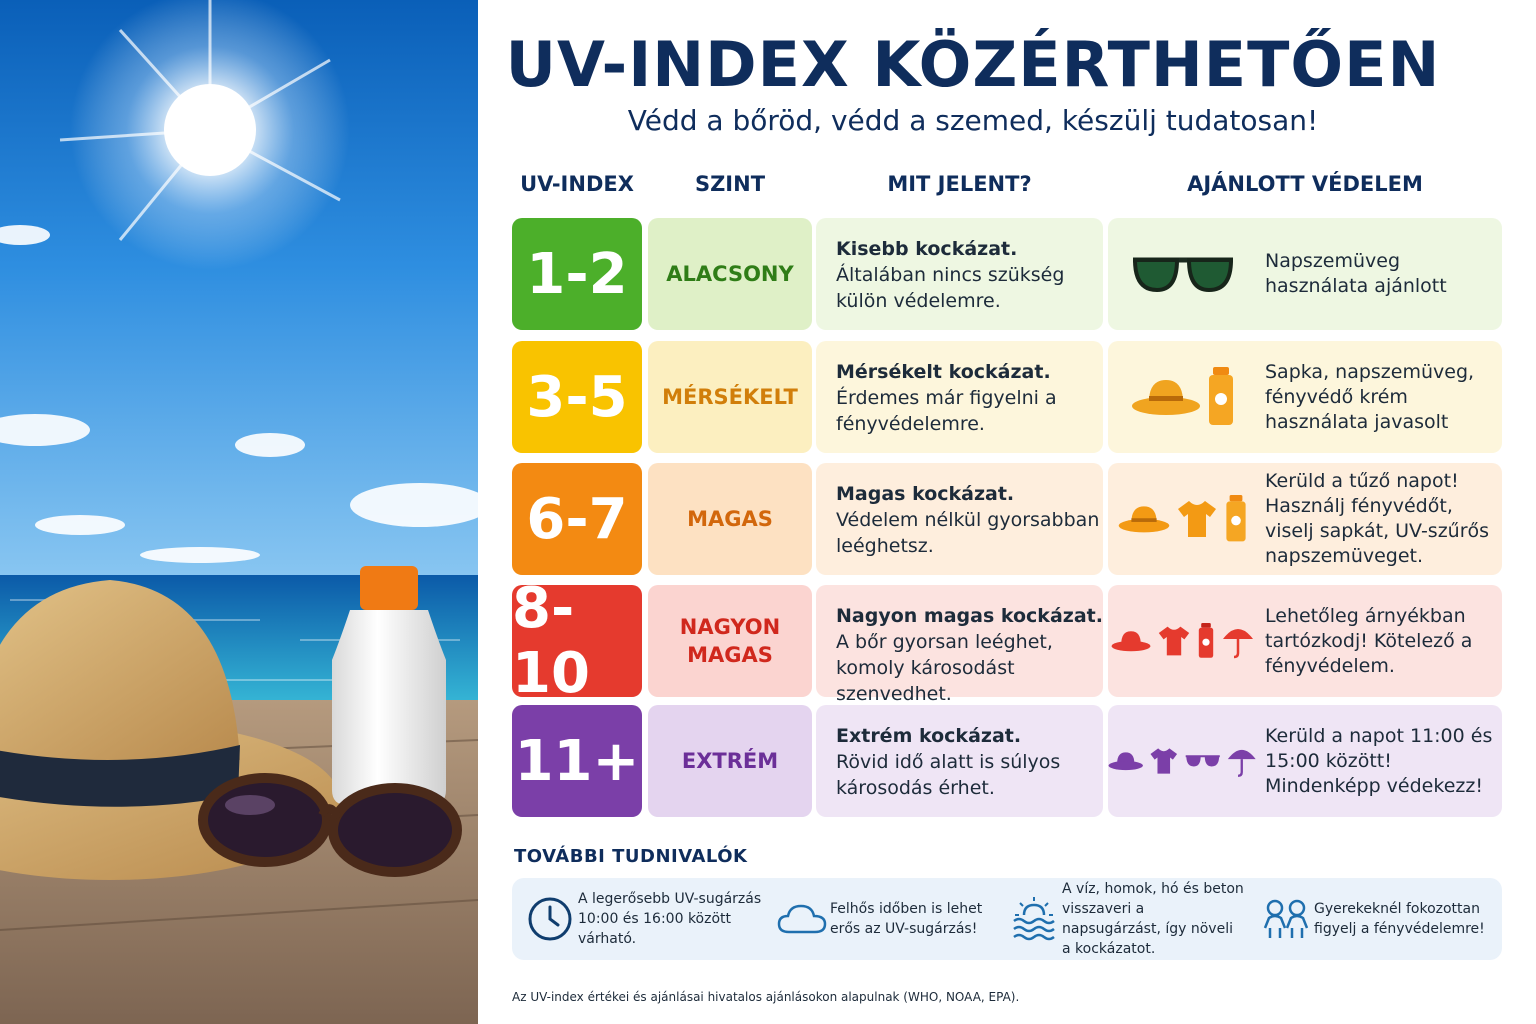 The image size is (1536, 1024). I want to click on uv-protection: Napszemüveg használata ajánlott, so click(1305, 274).